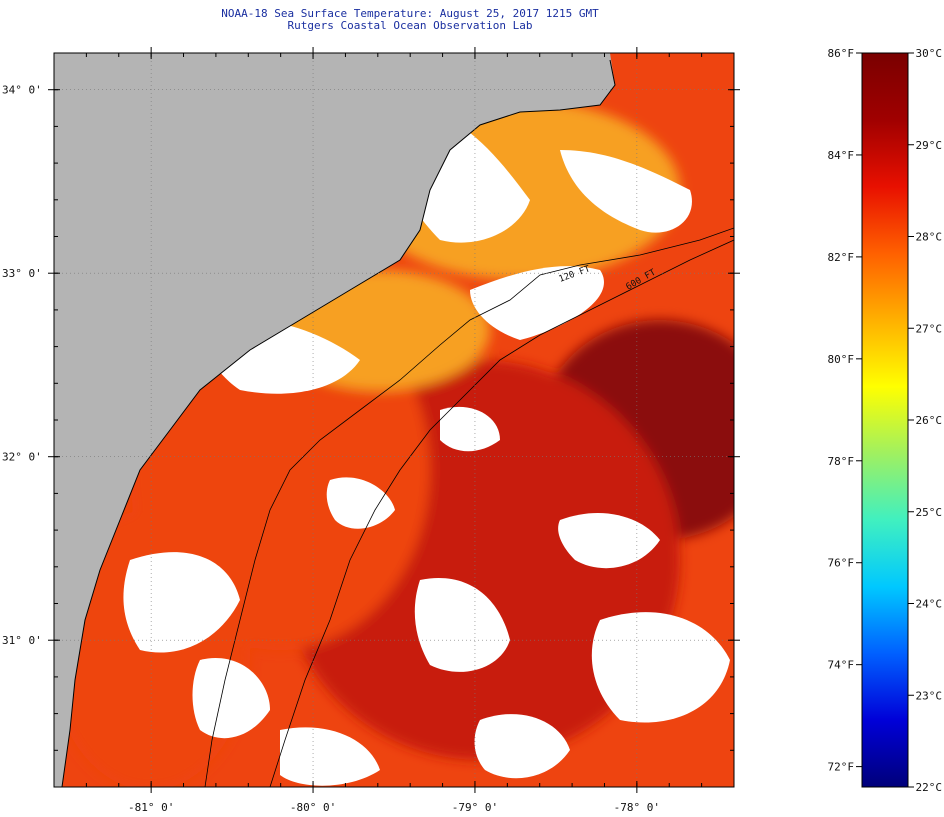 Image resolution: width=944 pixels, height=817 pixels. What do you see at coordinates (929, 695) in the screenshot?
I see `colorbar-c-label: 23°C` at bounding box center [929, 695].